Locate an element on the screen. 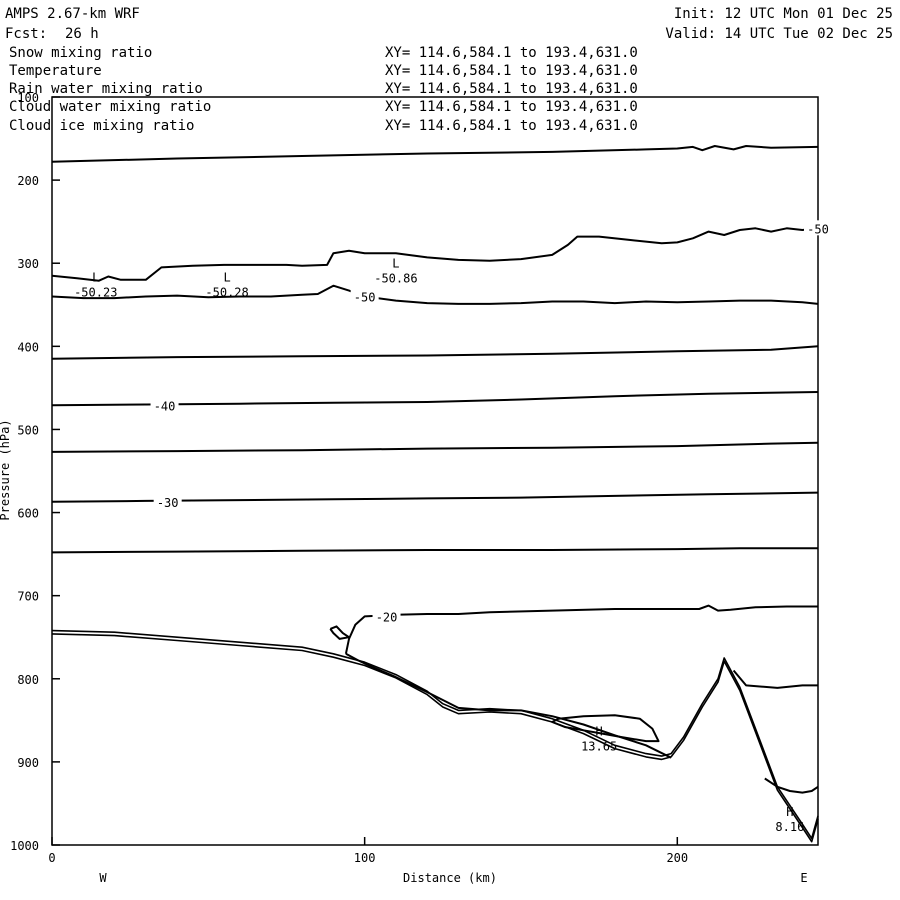  y-tick-label: 900 is located at coordinates (28, 763).